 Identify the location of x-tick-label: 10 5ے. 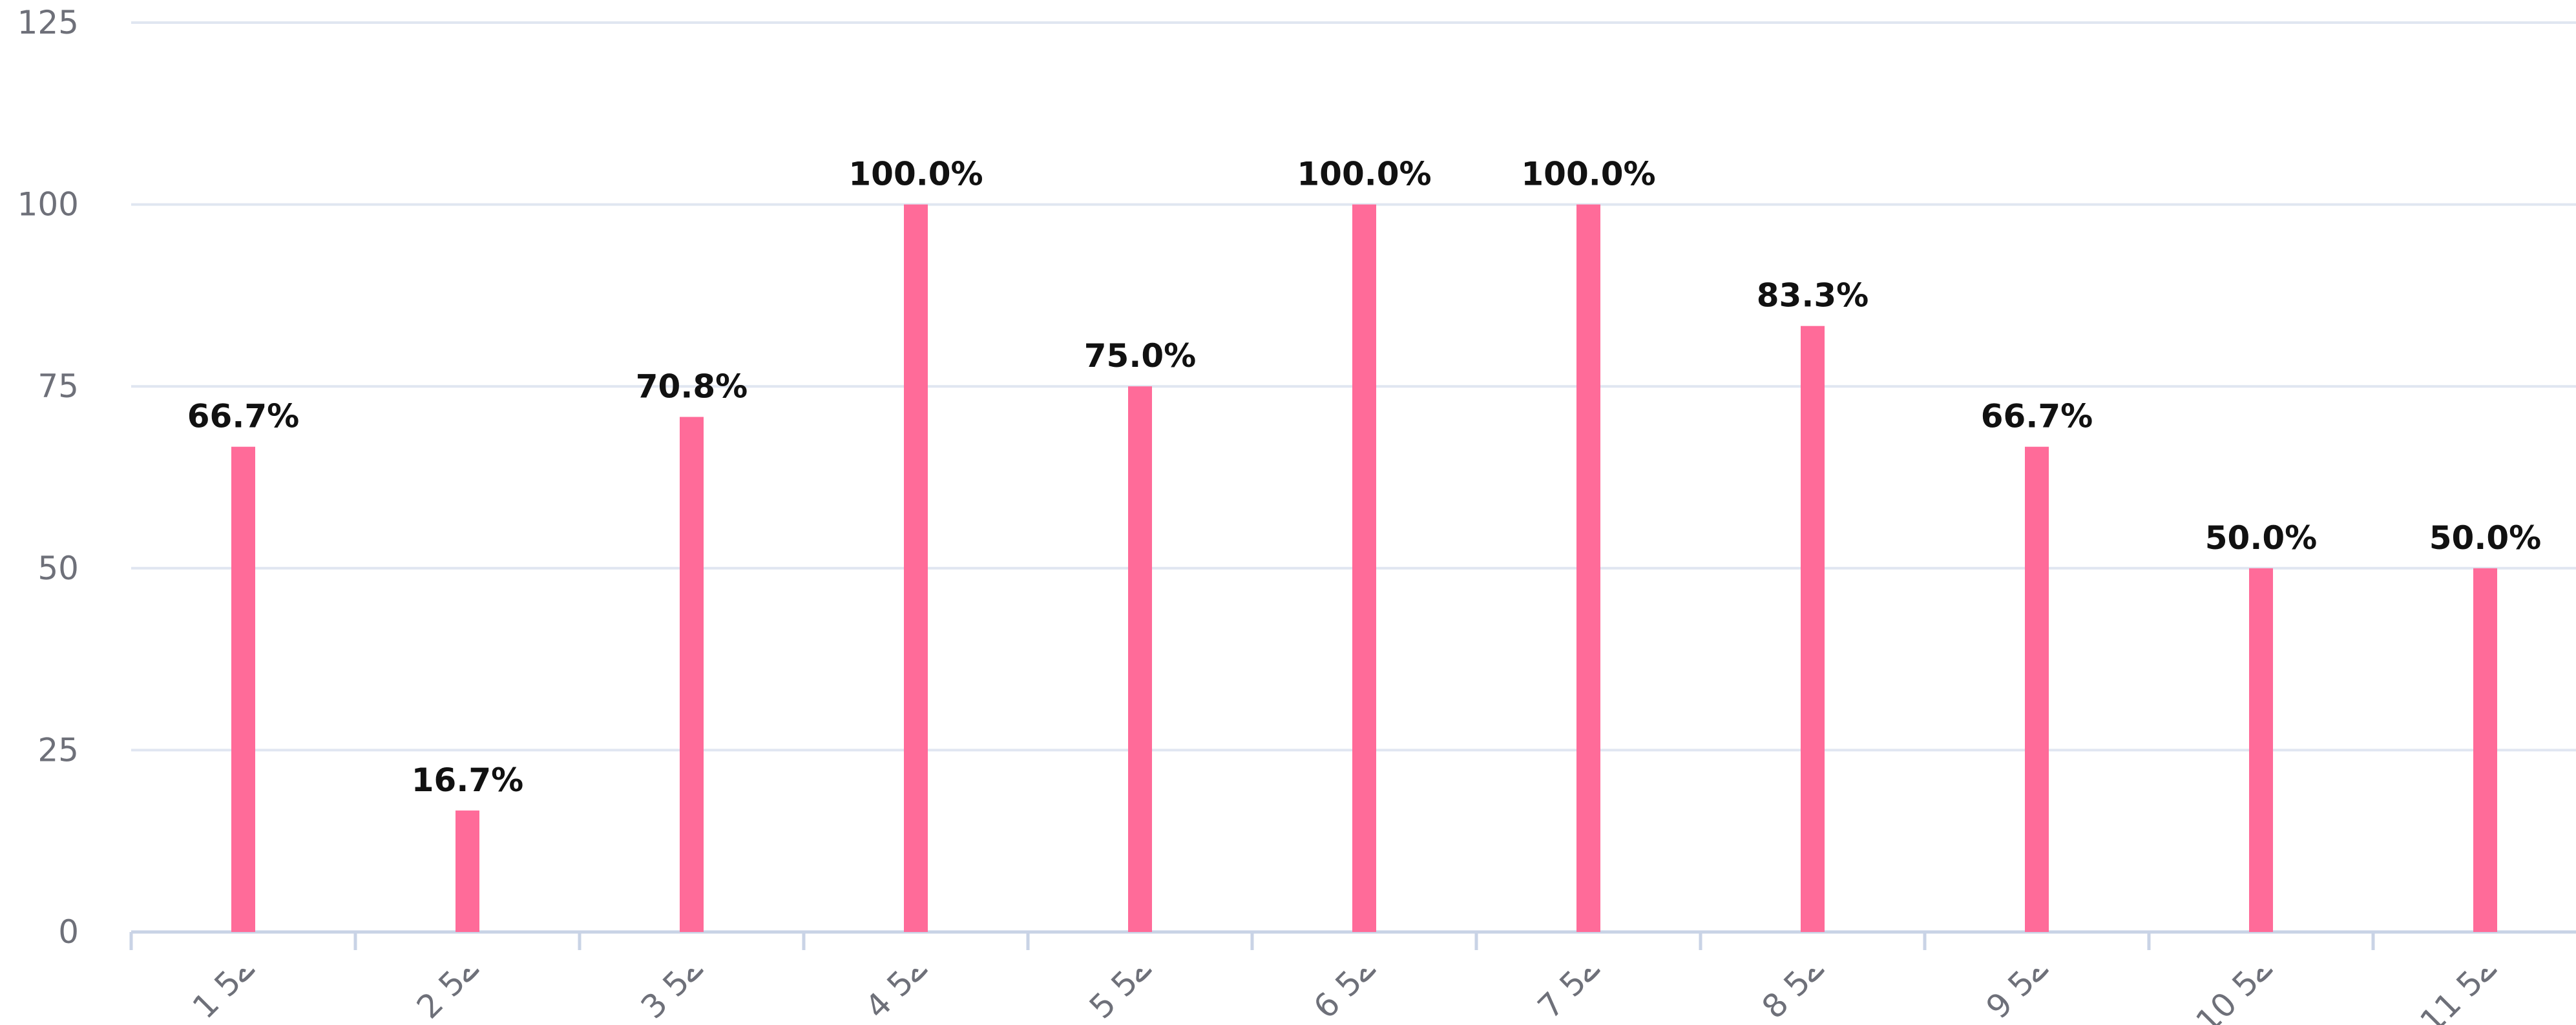
(2234, 987).